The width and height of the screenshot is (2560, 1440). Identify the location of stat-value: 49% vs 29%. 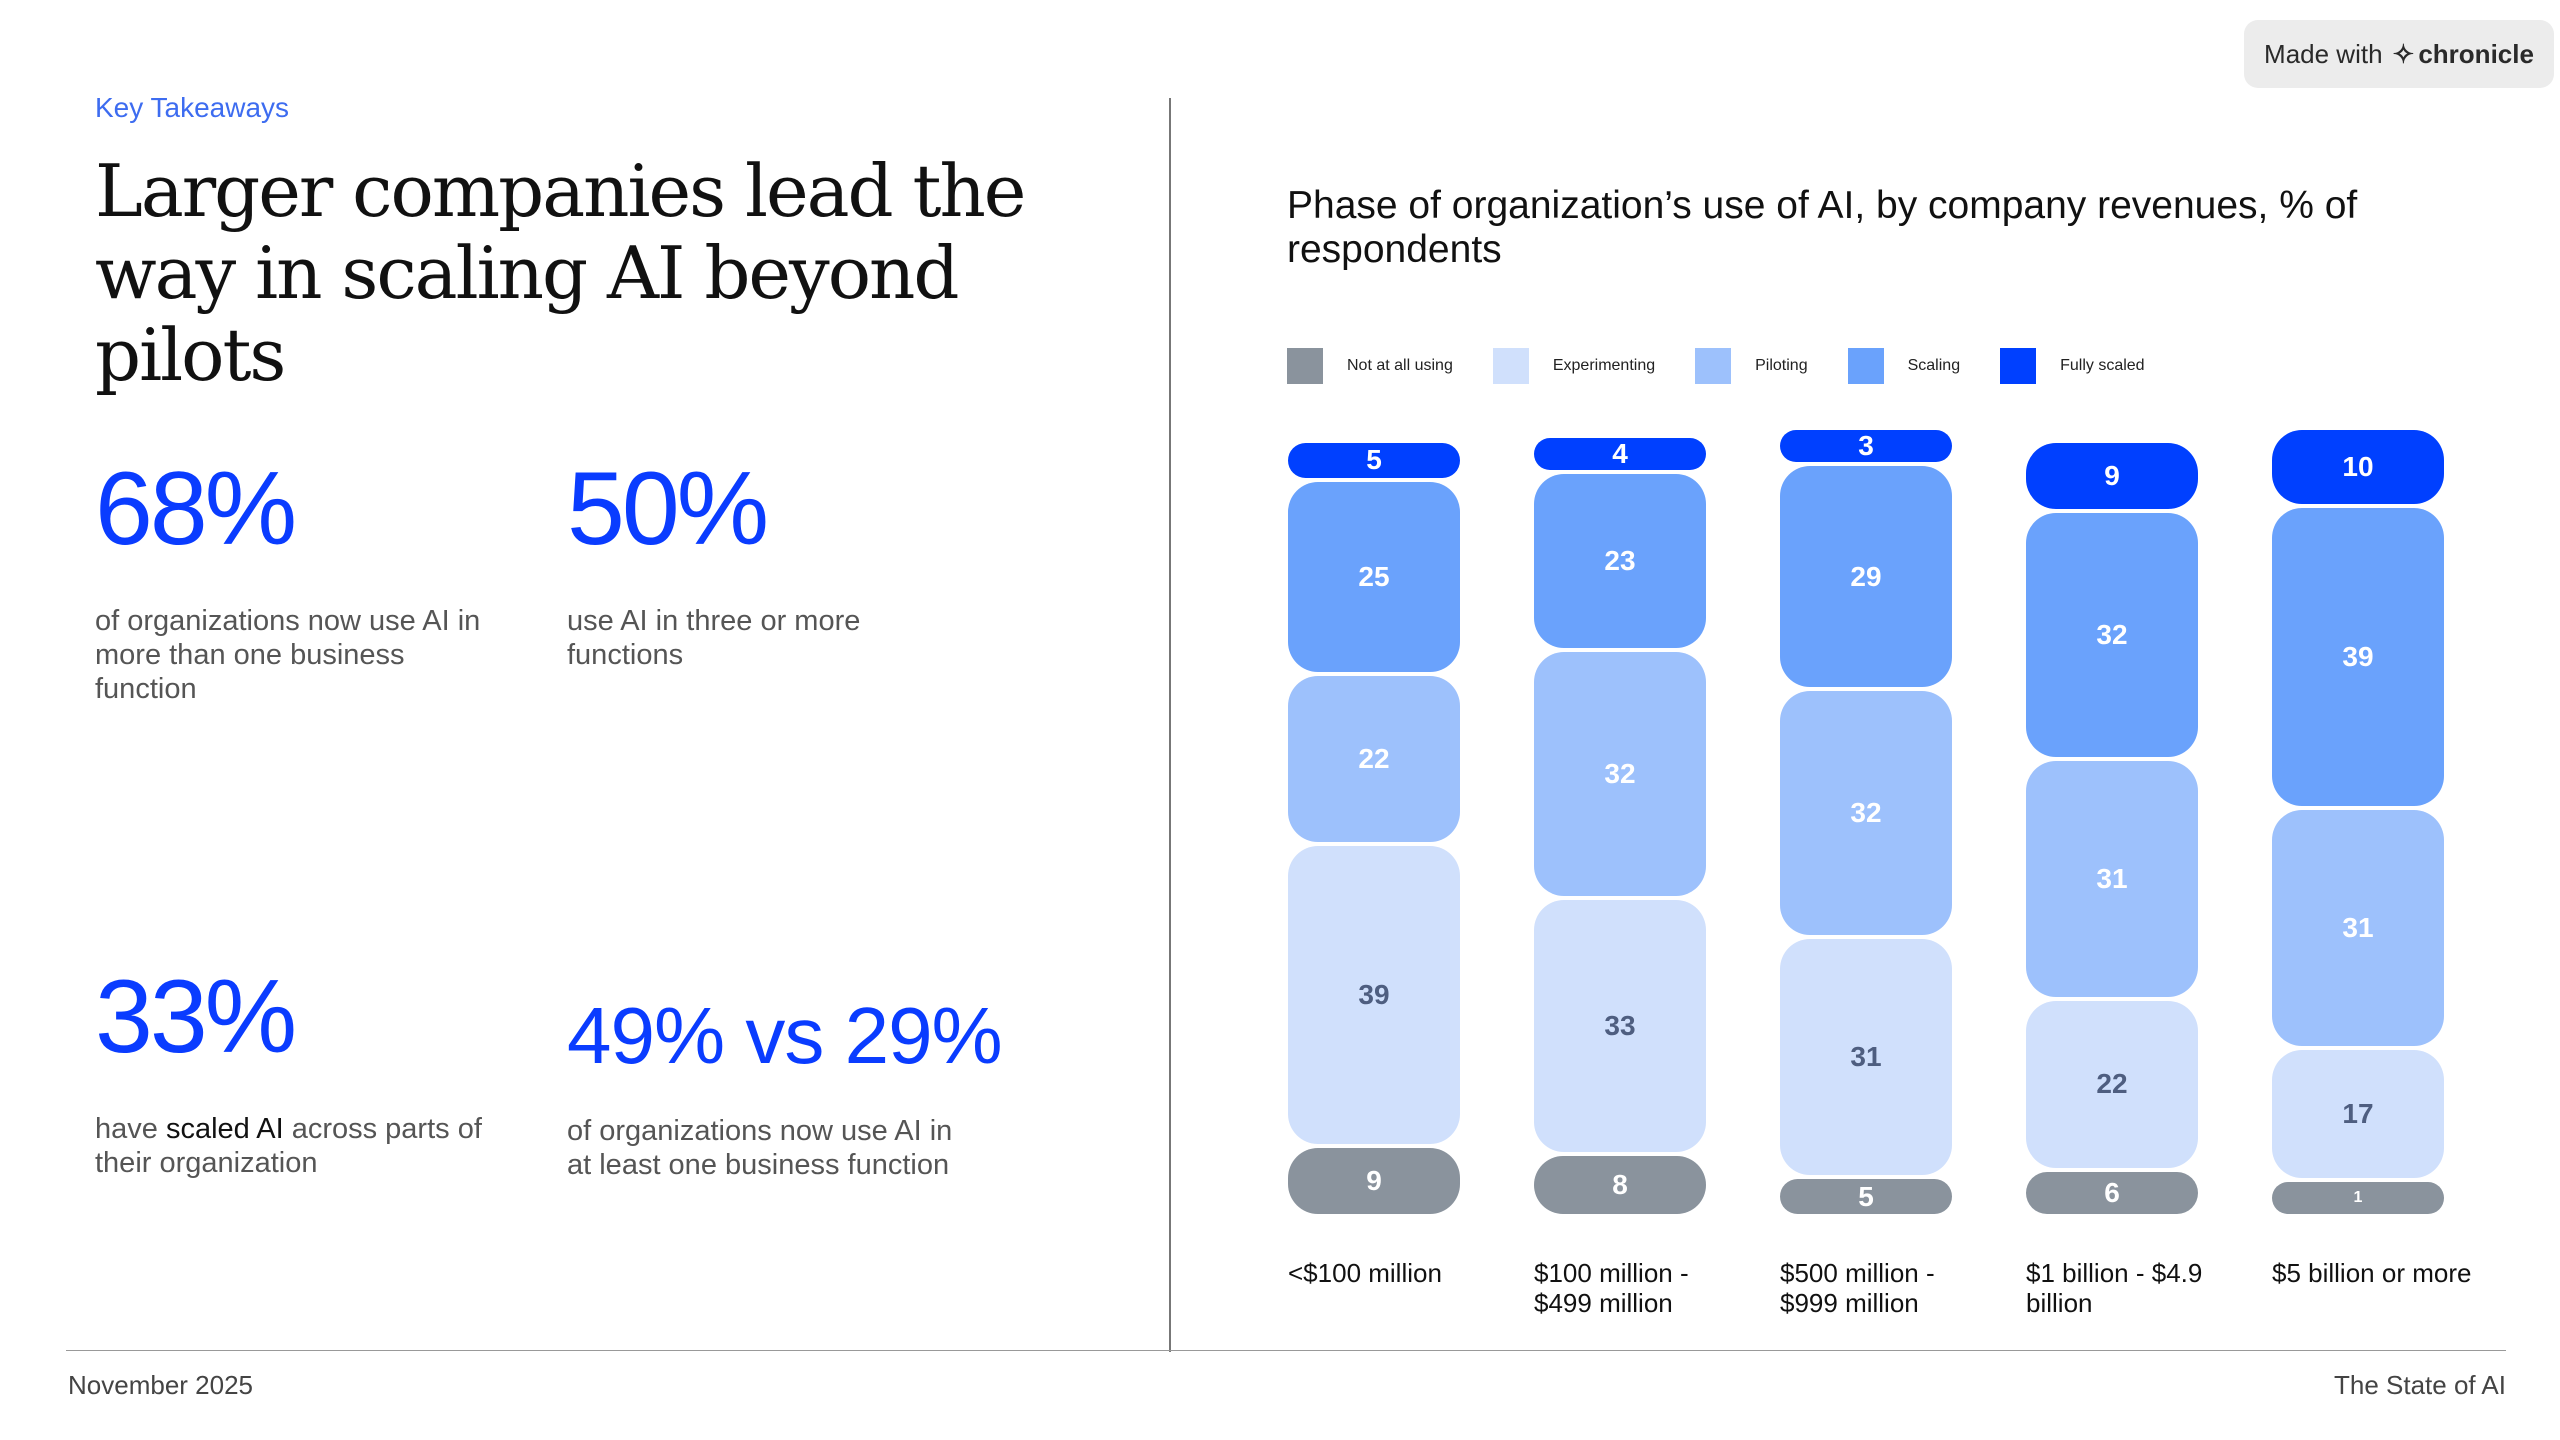
(785, 1035).